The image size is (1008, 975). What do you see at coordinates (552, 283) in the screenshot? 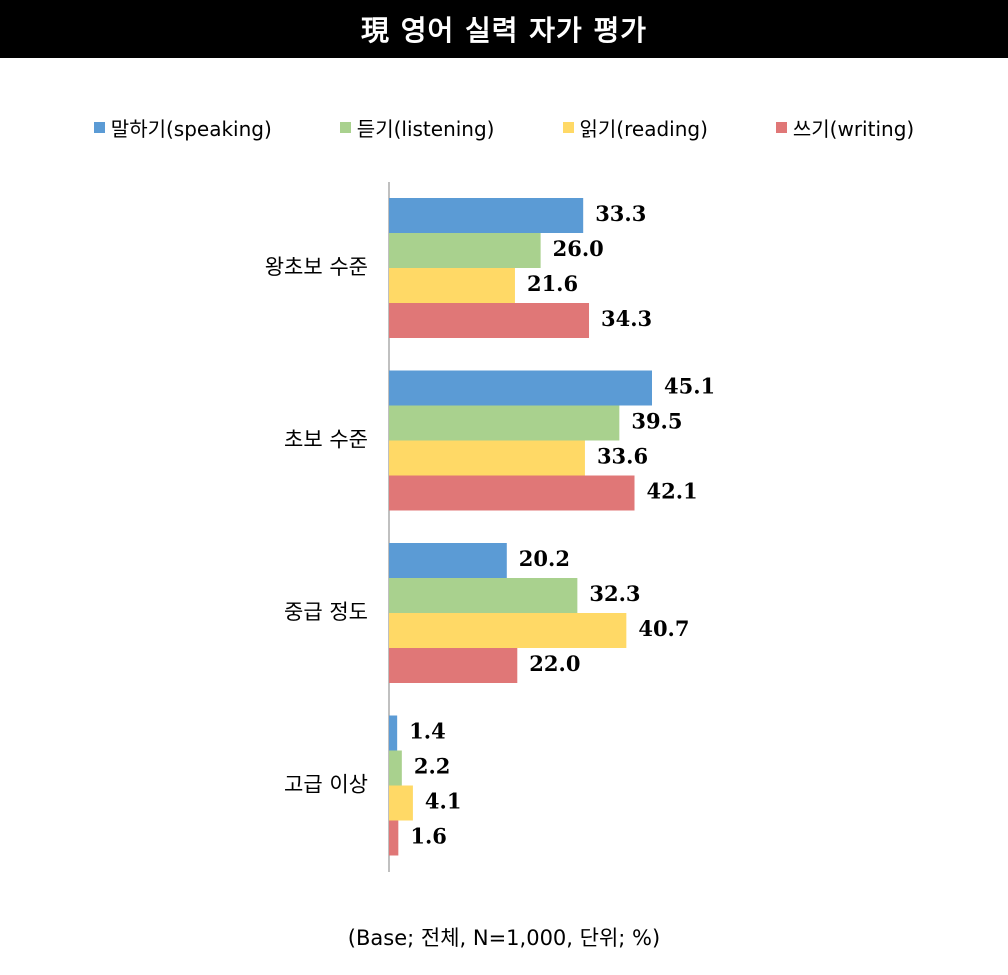
I see `data-label: 21.6` at bounding box center [552, 283].